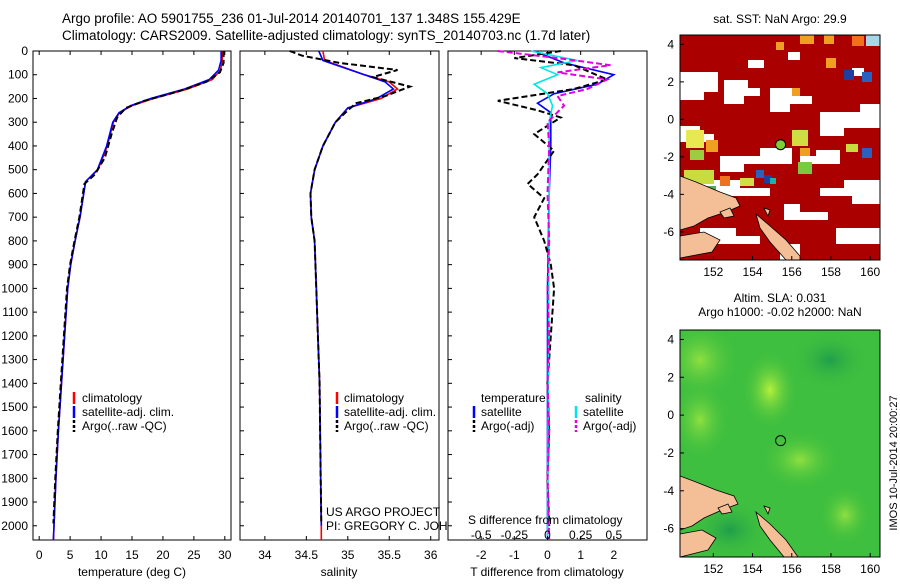 The image size is (900, 585). What do you see at coordinates (404, 526) in the screenshot?
I see `credit-pi: PI: GREGORY C. JOHNSON` at bounding box center [404, 526].